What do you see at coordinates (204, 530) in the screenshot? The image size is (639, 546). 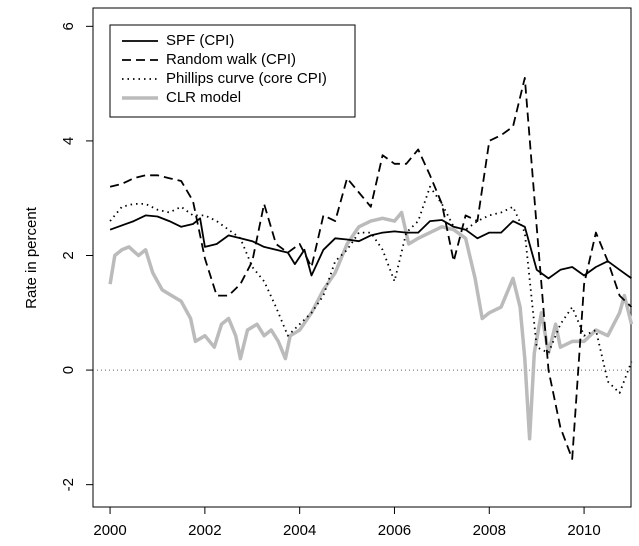 I see `x-tick-label: 2002` at bounding box center [204, 530].